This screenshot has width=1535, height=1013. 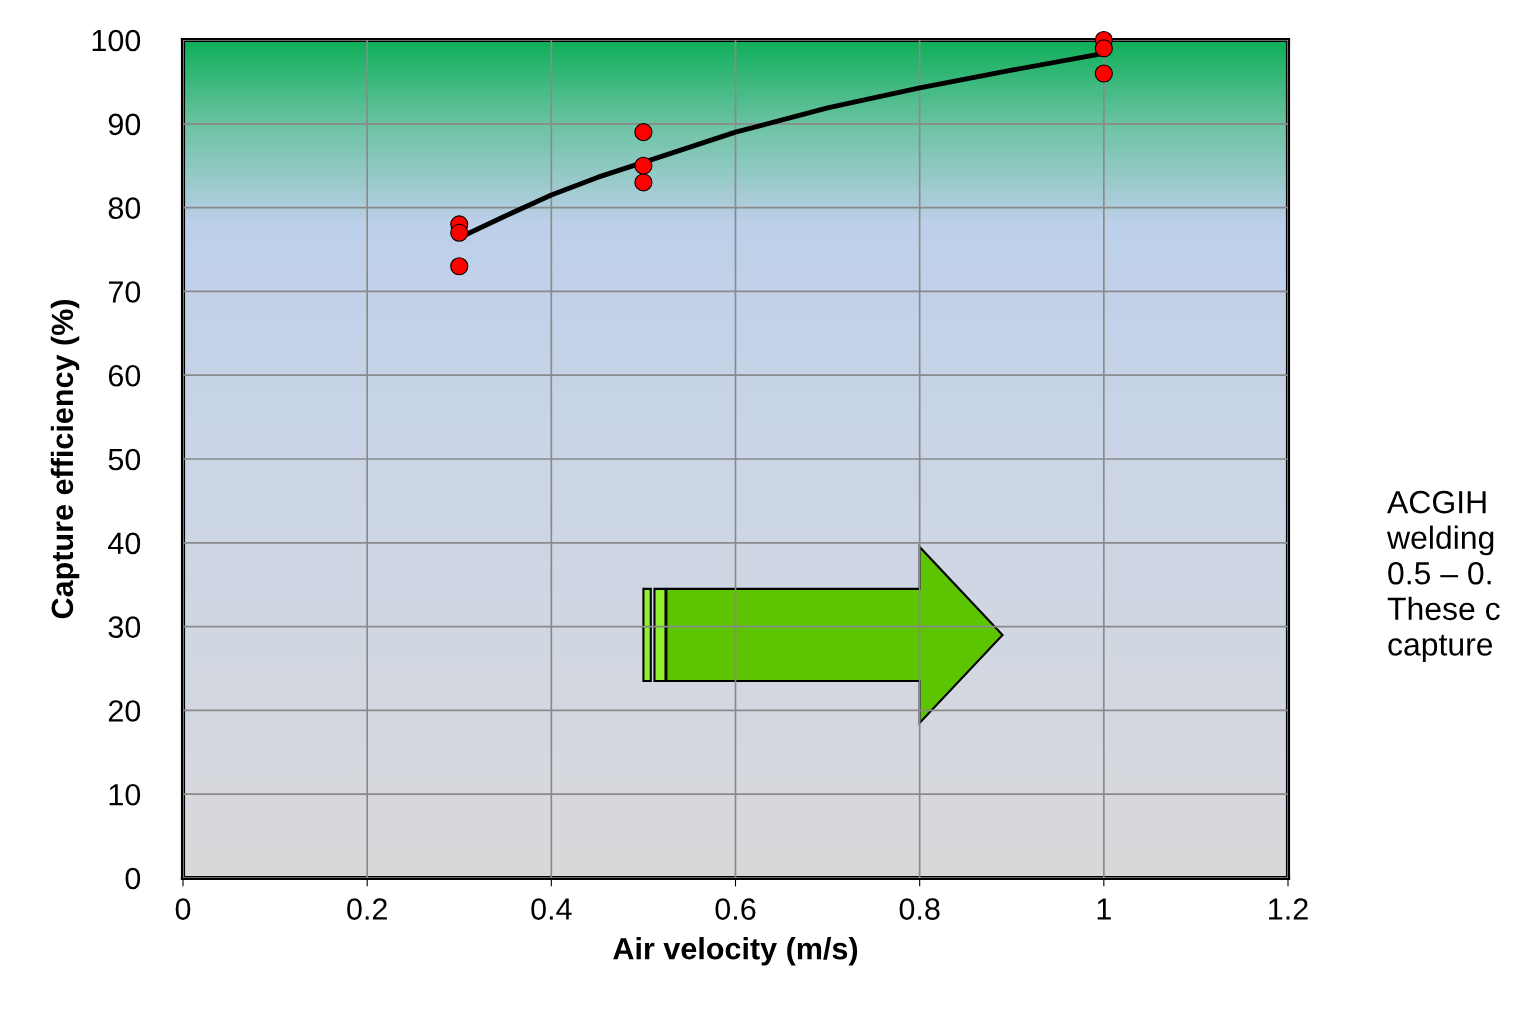 I want to click on y-tick-label: 100, so click(x=116, y=40).